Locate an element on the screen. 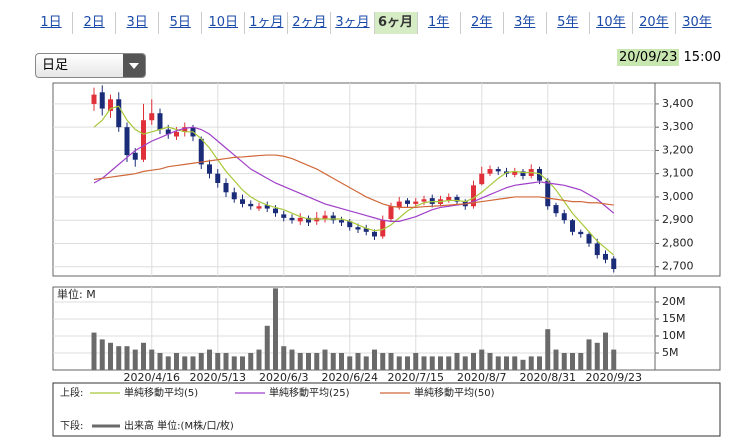 The width and height of the screenshot is (743, 440). legend-label: 単純移動平均(5) is located at coordinates (161, 392).